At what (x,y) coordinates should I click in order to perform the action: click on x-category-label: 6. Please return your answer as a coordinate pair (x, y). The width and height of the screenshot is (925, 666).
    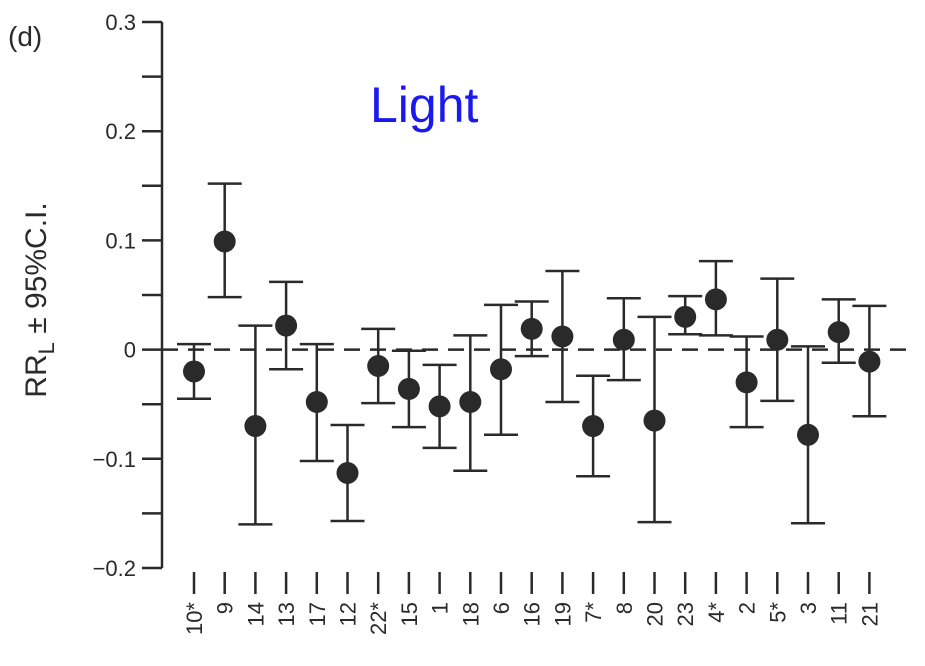
    Looking at the image, I should click on (501, 608).